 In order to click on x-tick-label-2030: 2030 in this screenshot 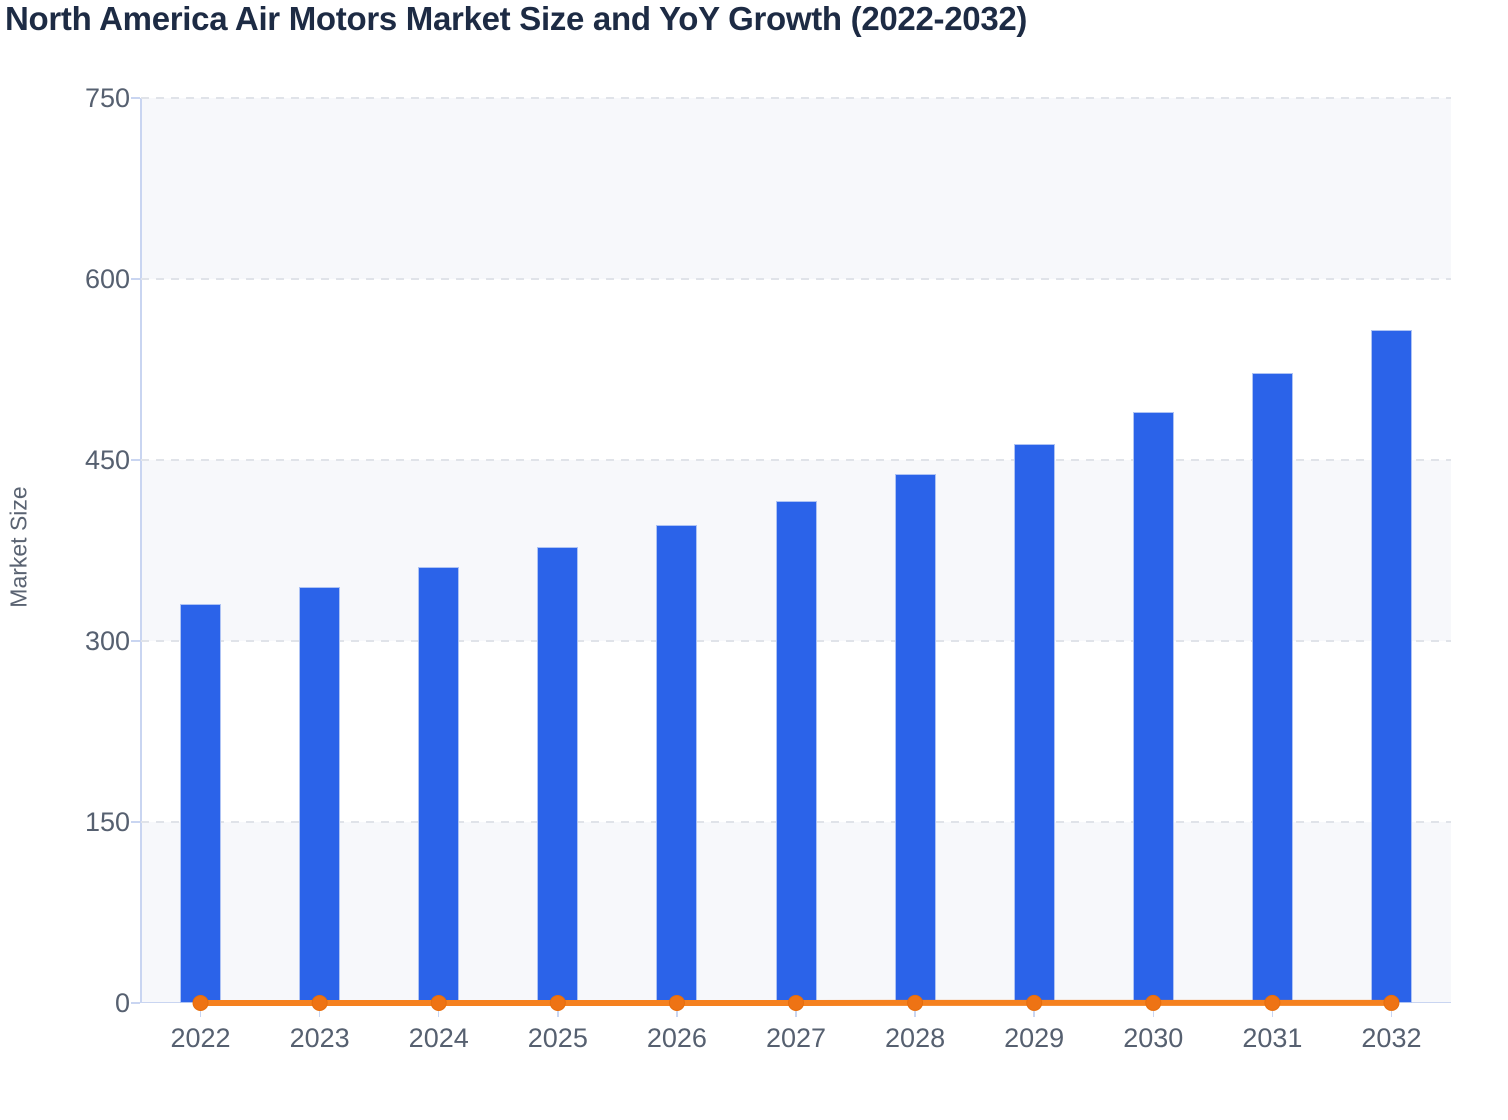, I will do `click(1153, 1038)`.